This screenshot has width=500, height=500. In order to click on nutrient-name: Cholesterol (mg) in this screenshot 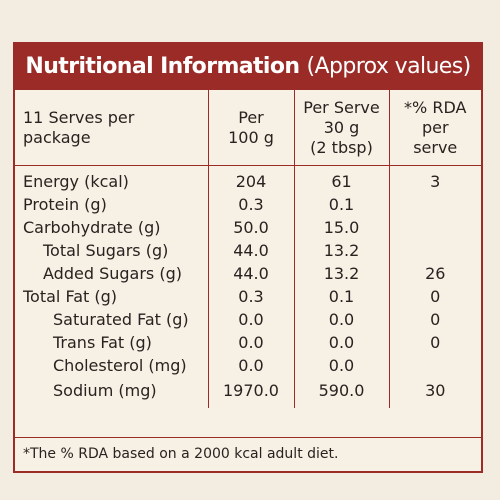, I will do `click(120, 365)`.